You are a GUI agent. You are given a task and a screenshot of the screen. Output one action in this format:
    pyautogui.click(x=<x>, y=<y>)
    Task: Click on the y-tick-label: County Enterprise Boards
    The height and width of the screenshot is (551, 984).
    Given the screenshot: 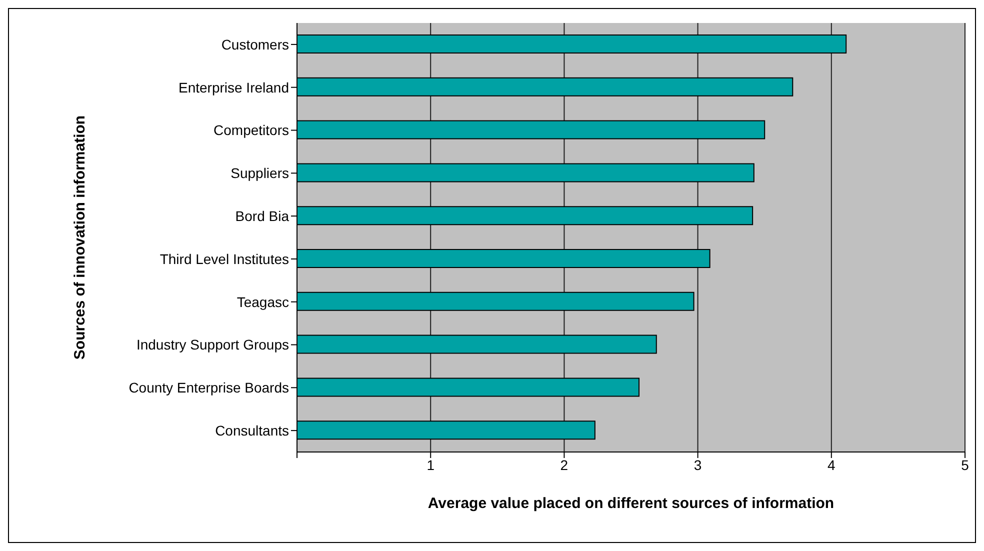 What is the action you would take?
    pyautogui.click(x=208, y=388)
    